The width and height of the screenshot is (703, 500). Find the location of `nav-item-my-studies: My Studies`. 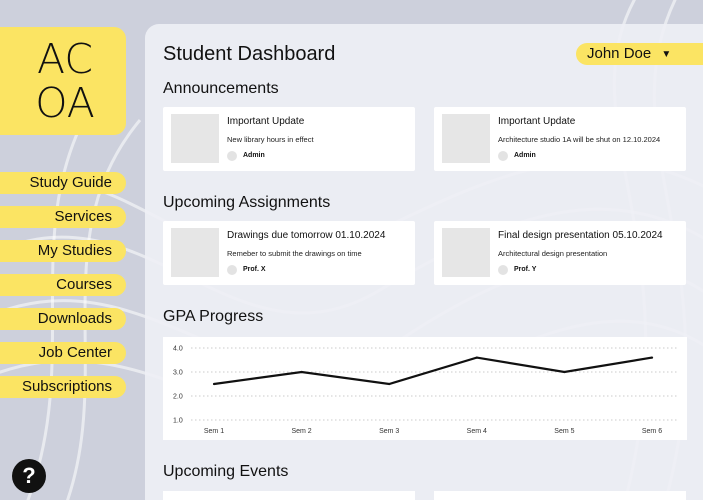

nav-item-my-studies: My Studies is located at coordinates (63, 251).